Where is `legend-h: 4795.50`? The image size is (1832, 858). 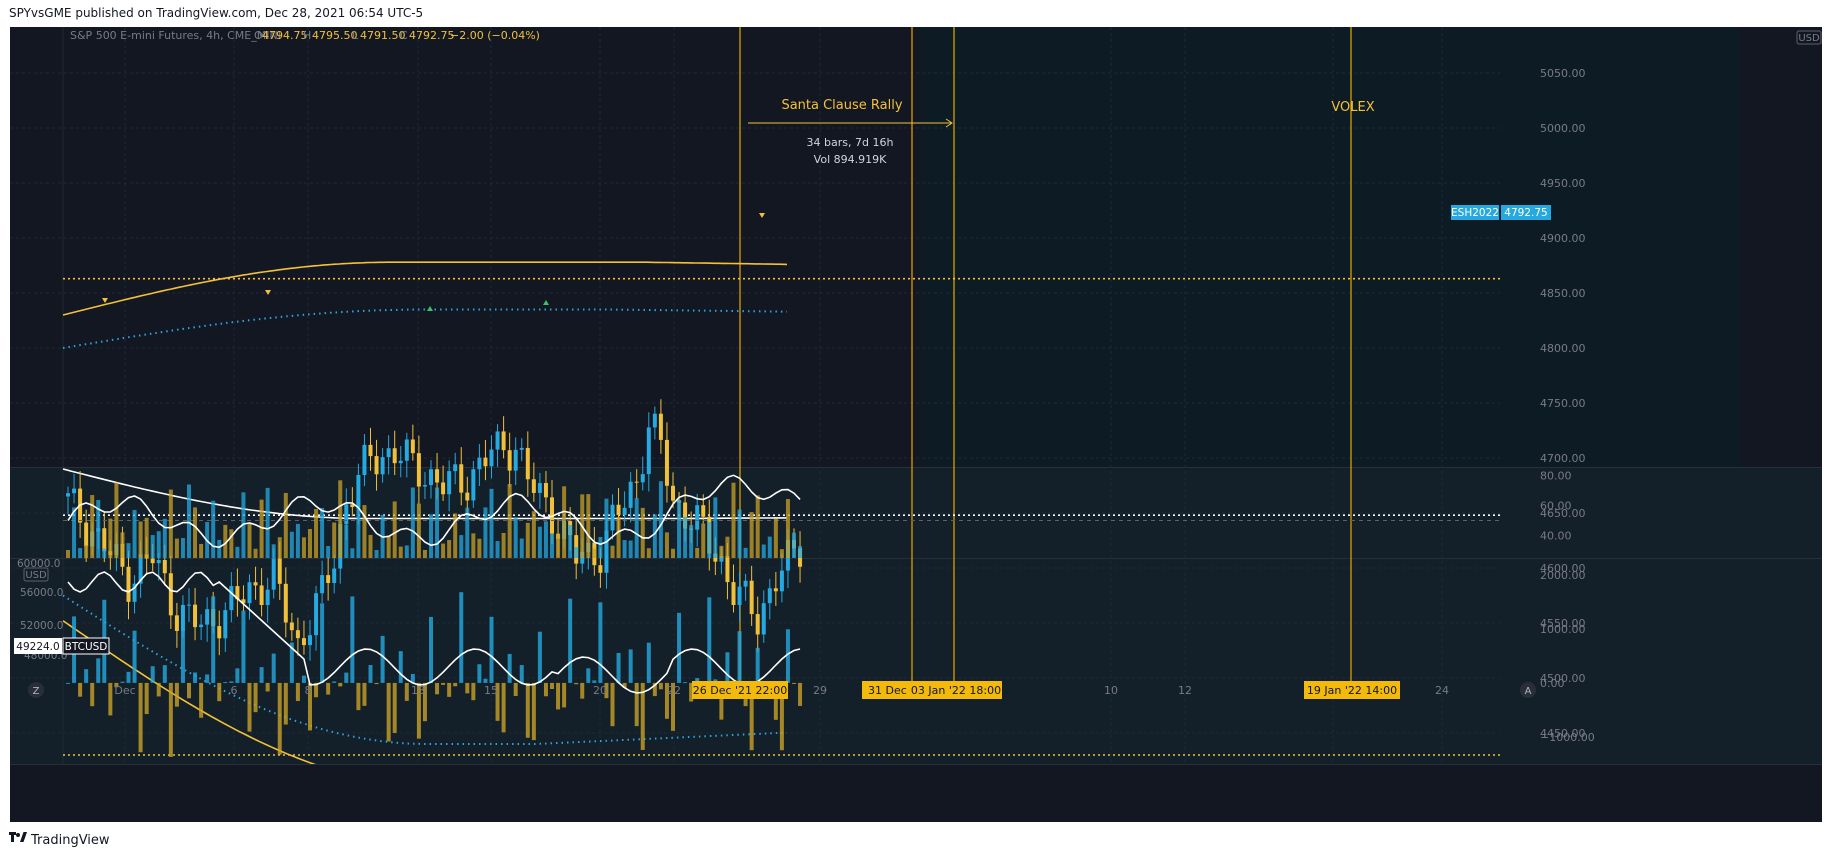 legend-h: 4795.50 is located at coordinates (335, 35).